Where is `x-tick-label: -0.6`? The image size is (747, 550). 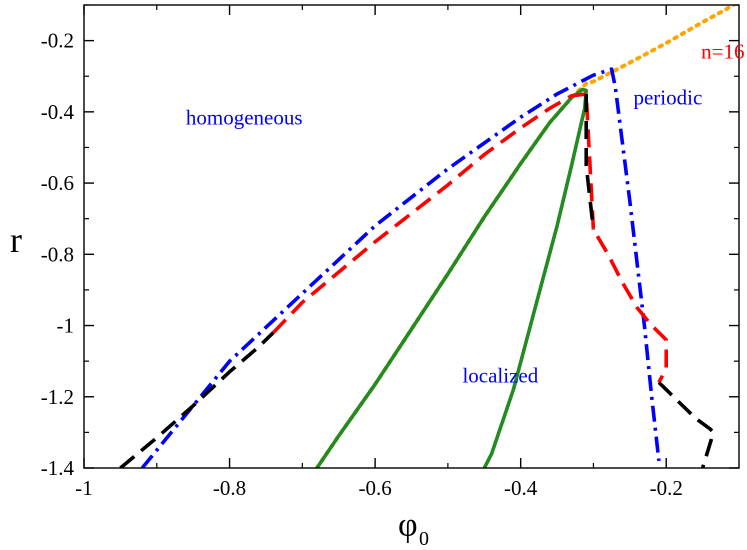
x-tick-label: -0.6 is located at coordinates (374, 488).